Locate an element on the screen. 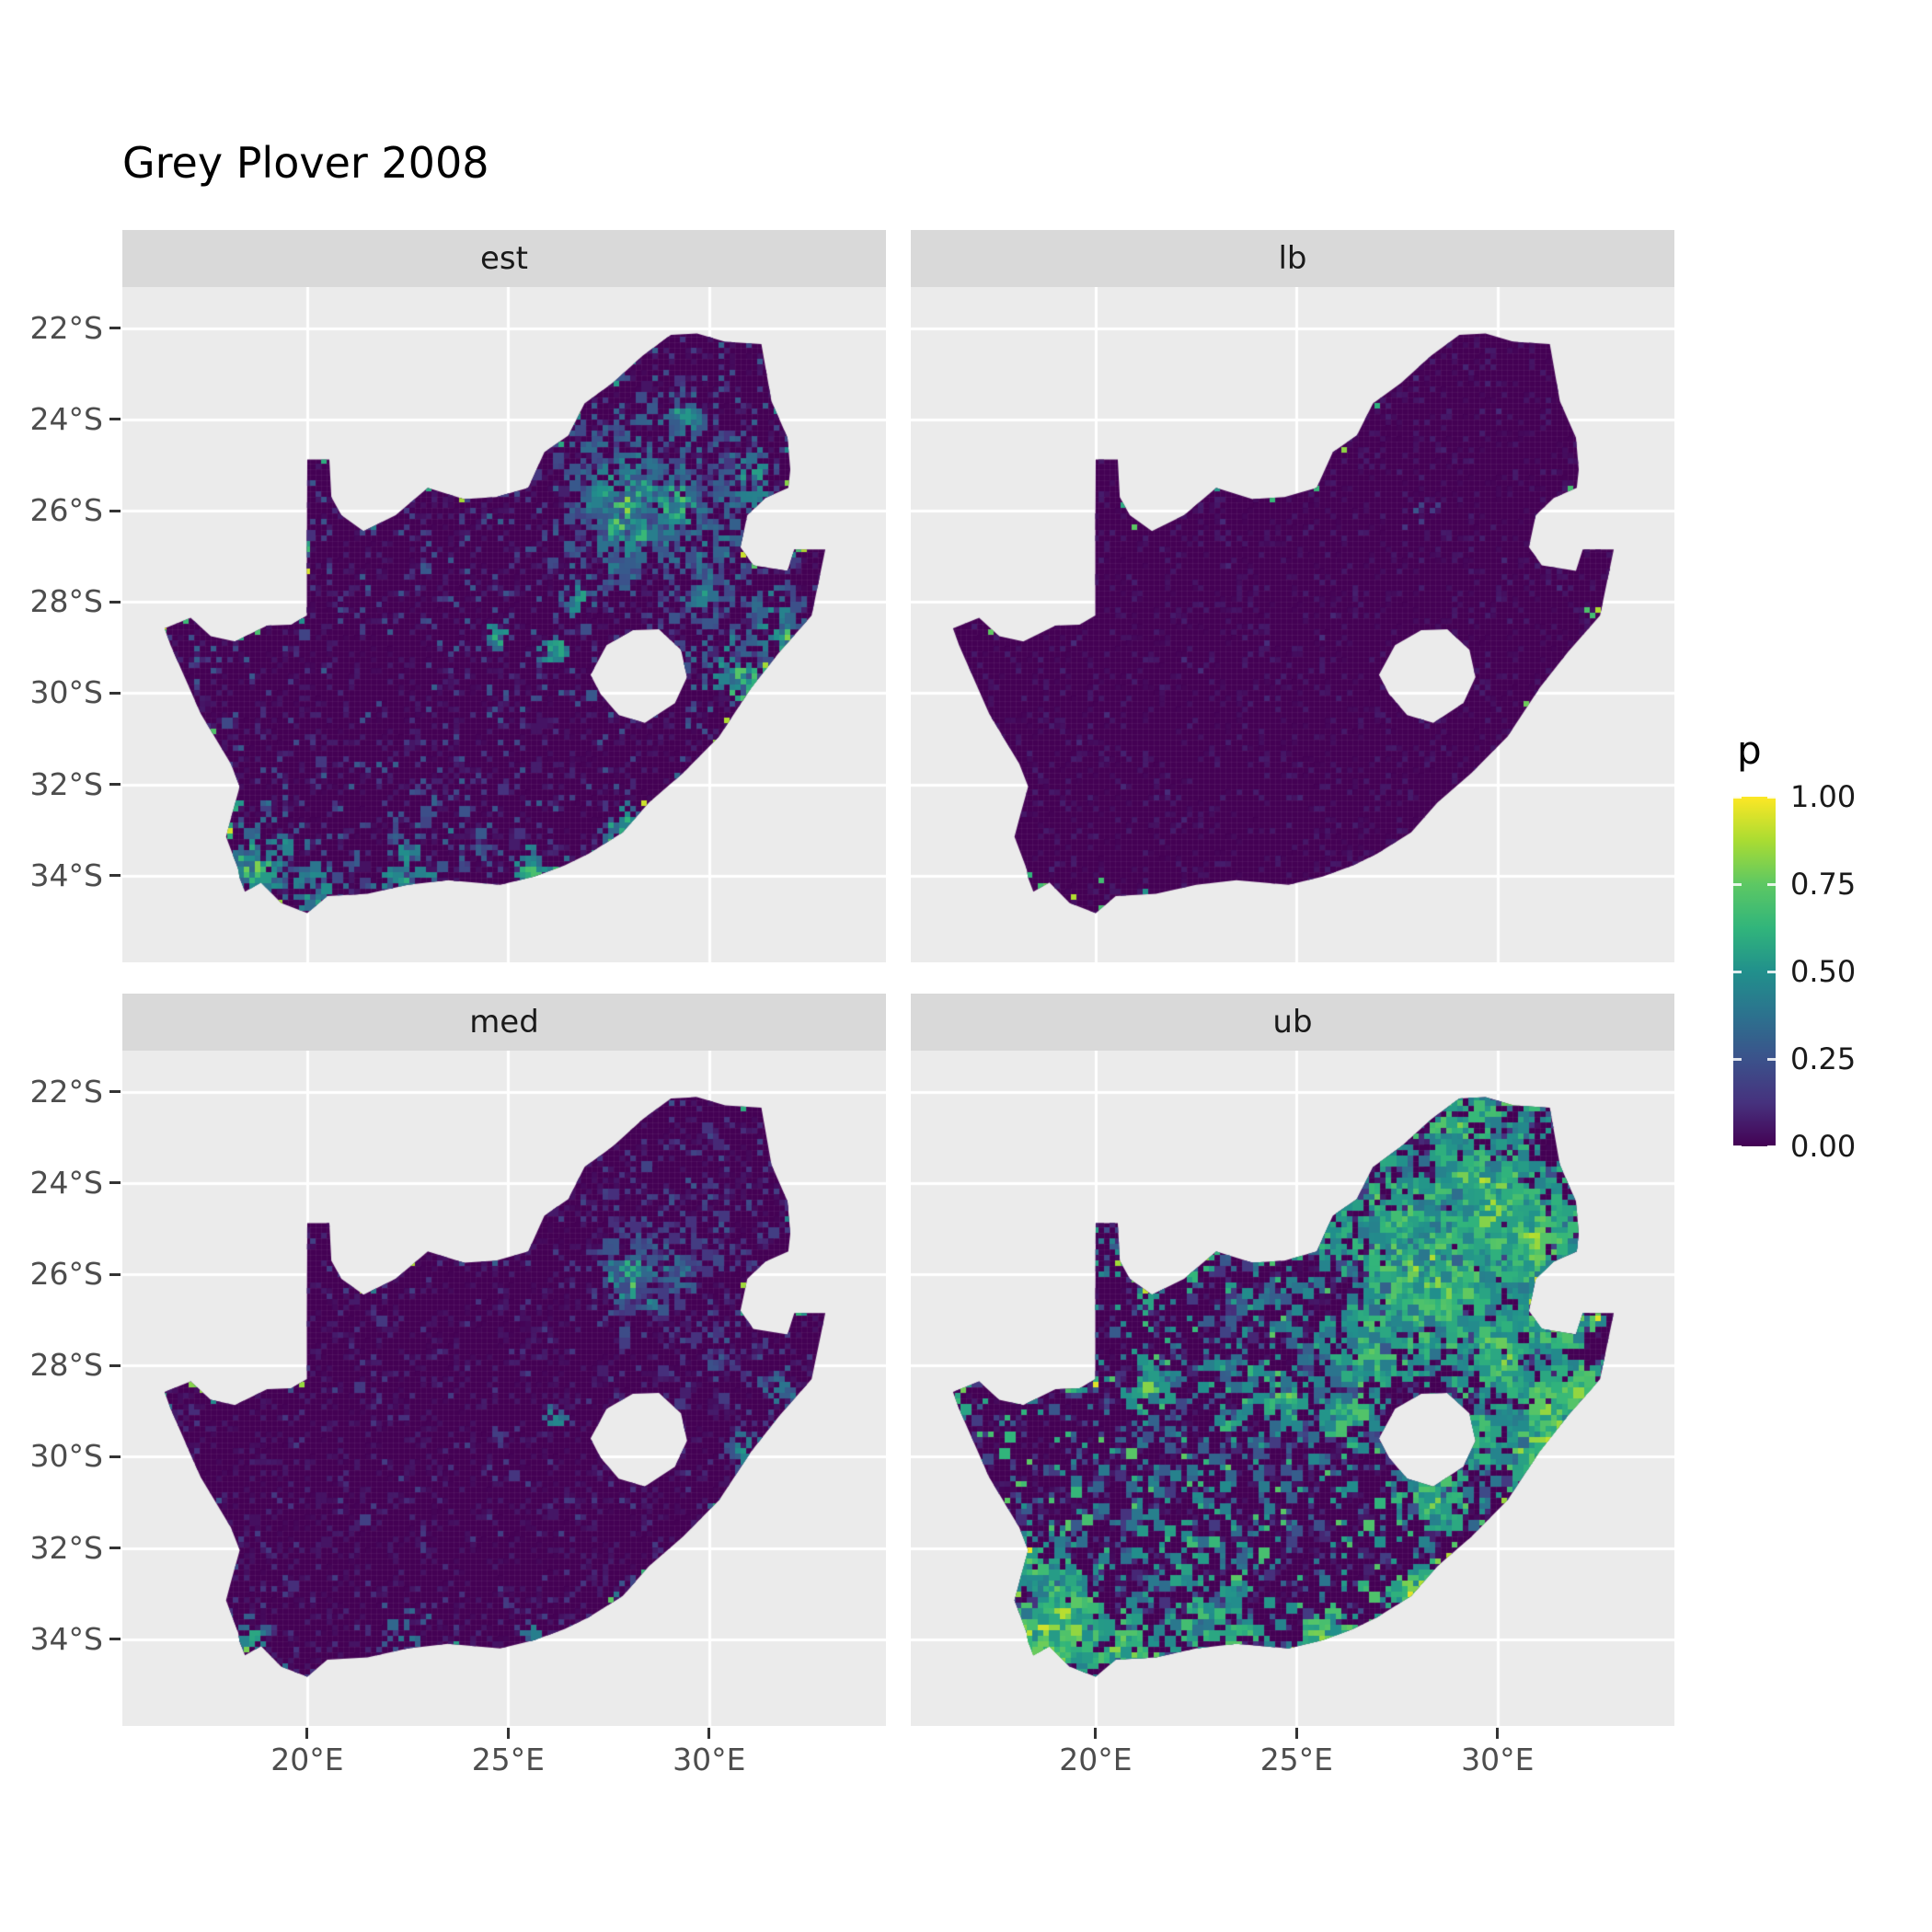 This screenshot has height=1932, width=1932. legend-tick-label: 0.75 is located at coordinates (1823, 884).